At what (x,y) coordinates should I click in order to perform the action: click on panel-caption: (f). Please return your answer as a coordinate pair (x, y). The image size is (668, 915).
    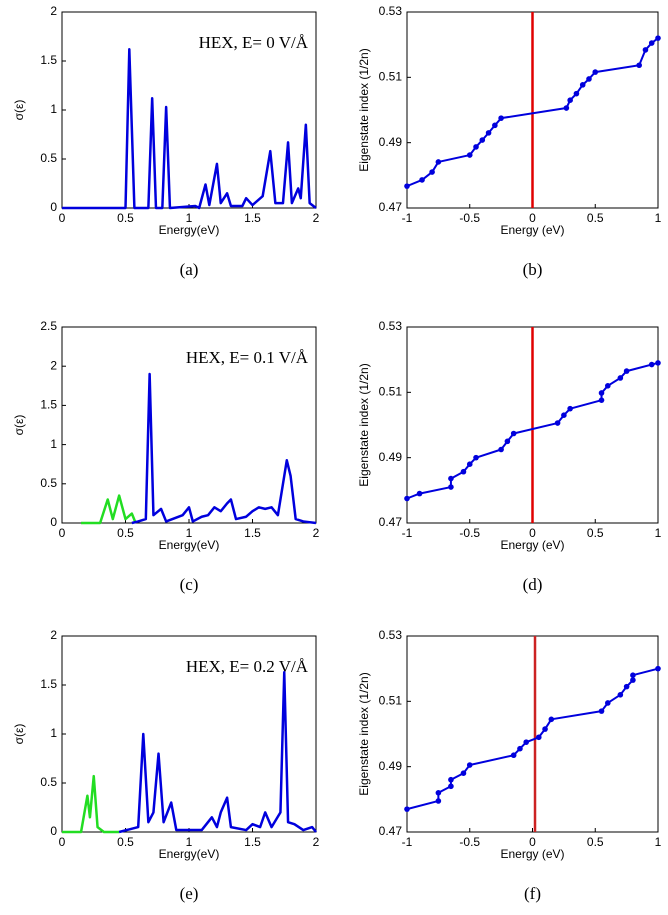
    Looking at the image, I should click on (532, 893).